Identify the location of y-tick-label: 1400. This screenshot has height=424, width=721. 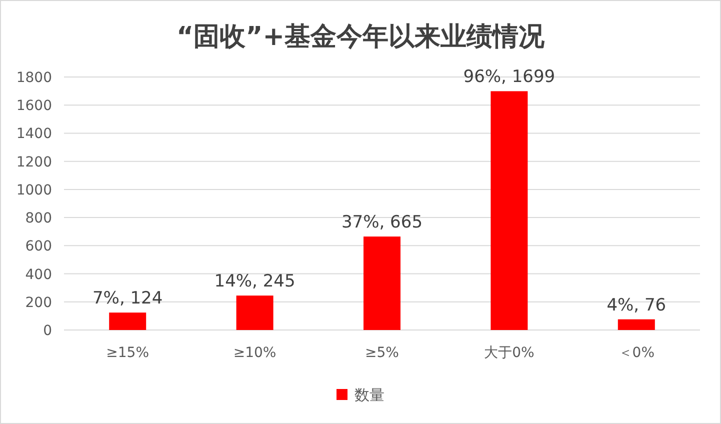
(34, 134).